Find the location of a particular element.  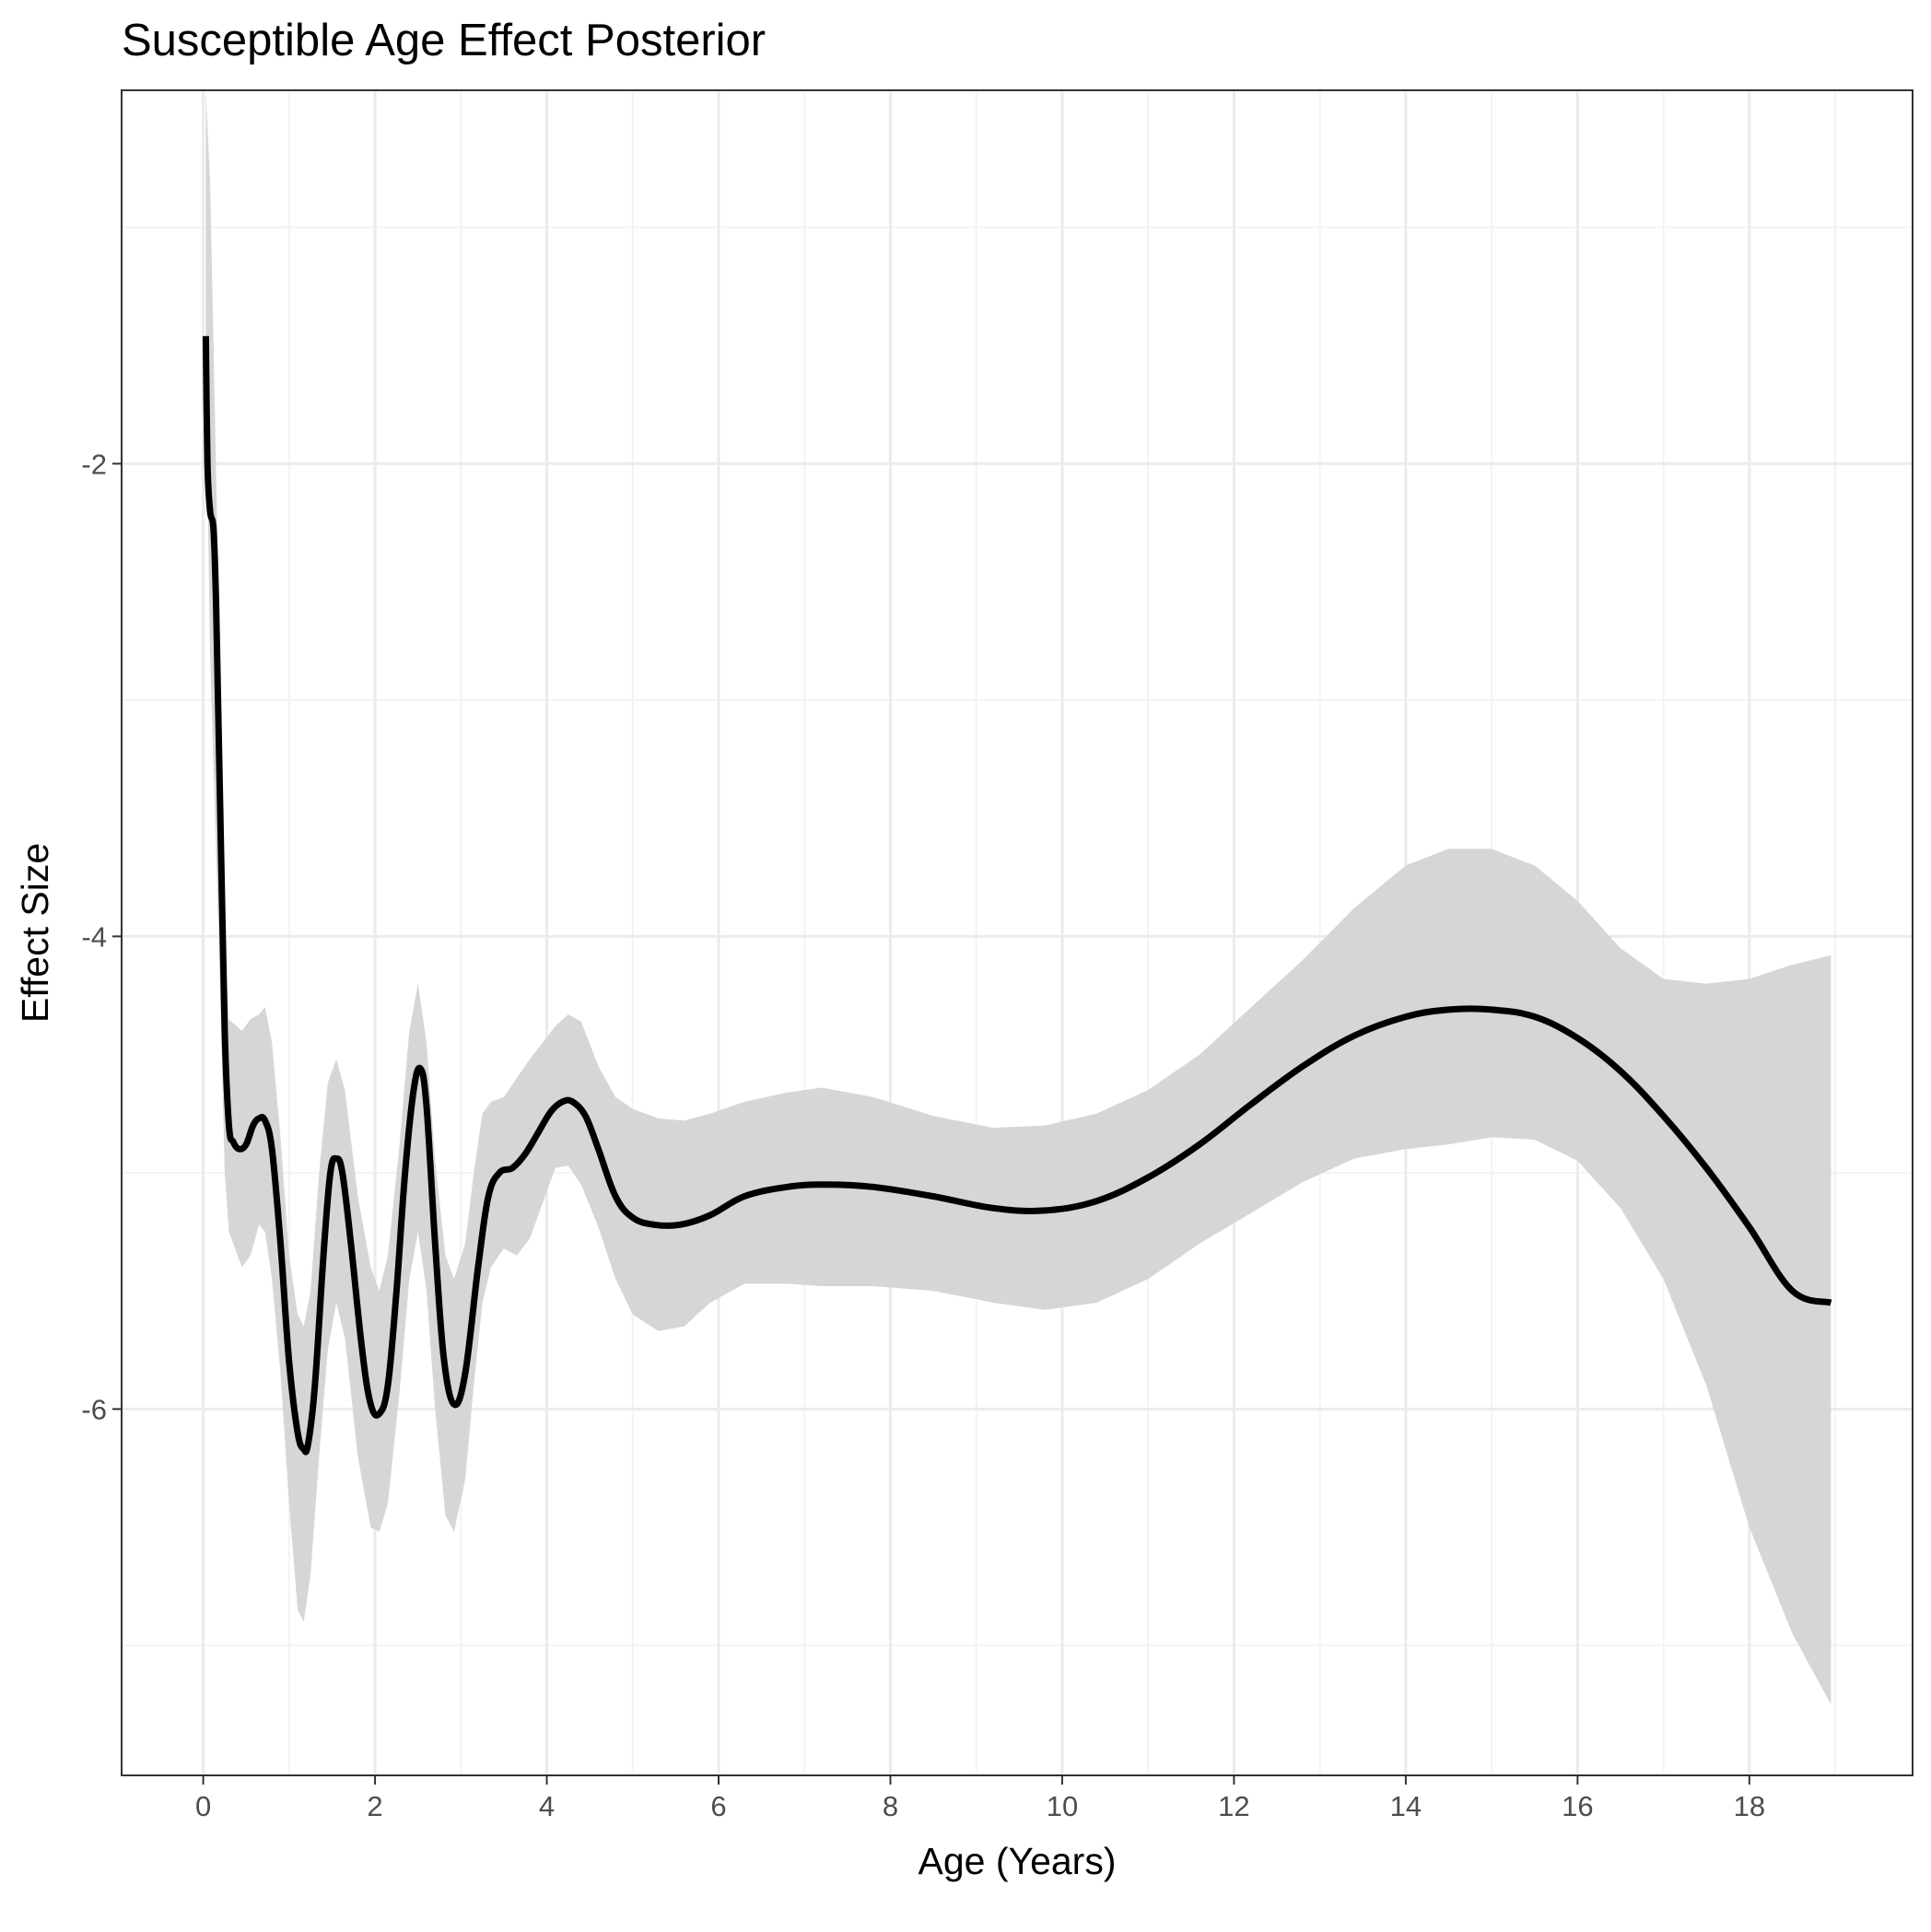

y-axis: -2 -4 -6 is located at coordinates (101, 936).